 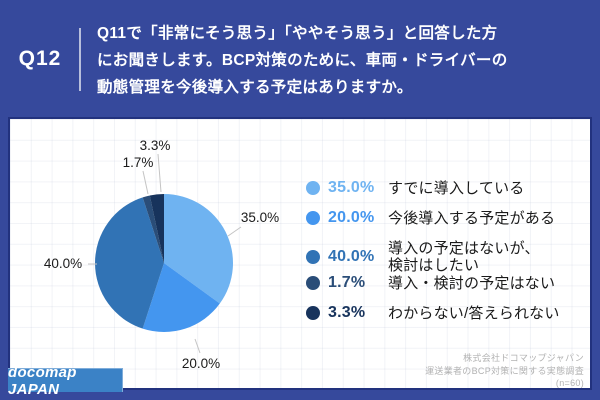 What do you see at coordinates (255, 87) in the screenshot?
I see `question-line: 動態管理を今後導入する予定はありますか。` at bounding box center [255, 87].